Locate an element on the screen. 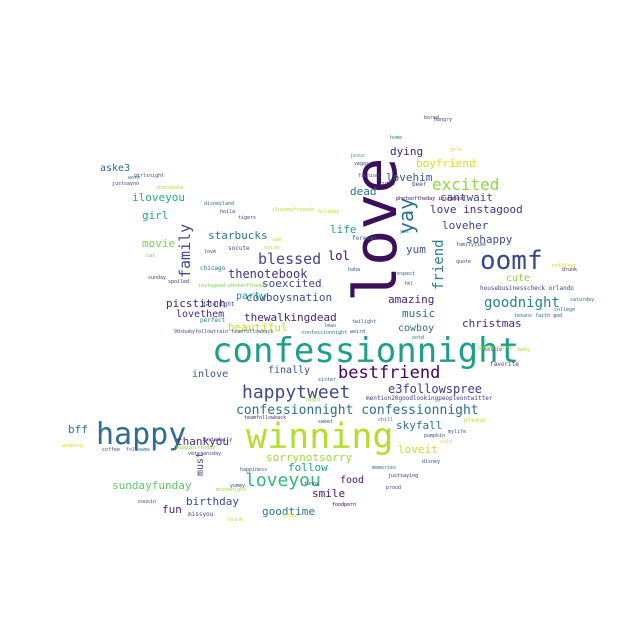  word-sohappy: sohappy is located at coordinates (489, 239).